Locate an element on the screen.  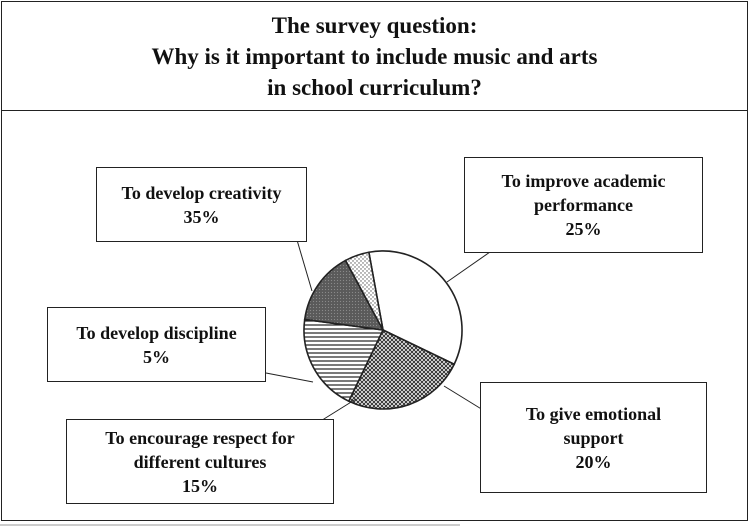
slice-label-text: support is located at coordinates (593, 437).